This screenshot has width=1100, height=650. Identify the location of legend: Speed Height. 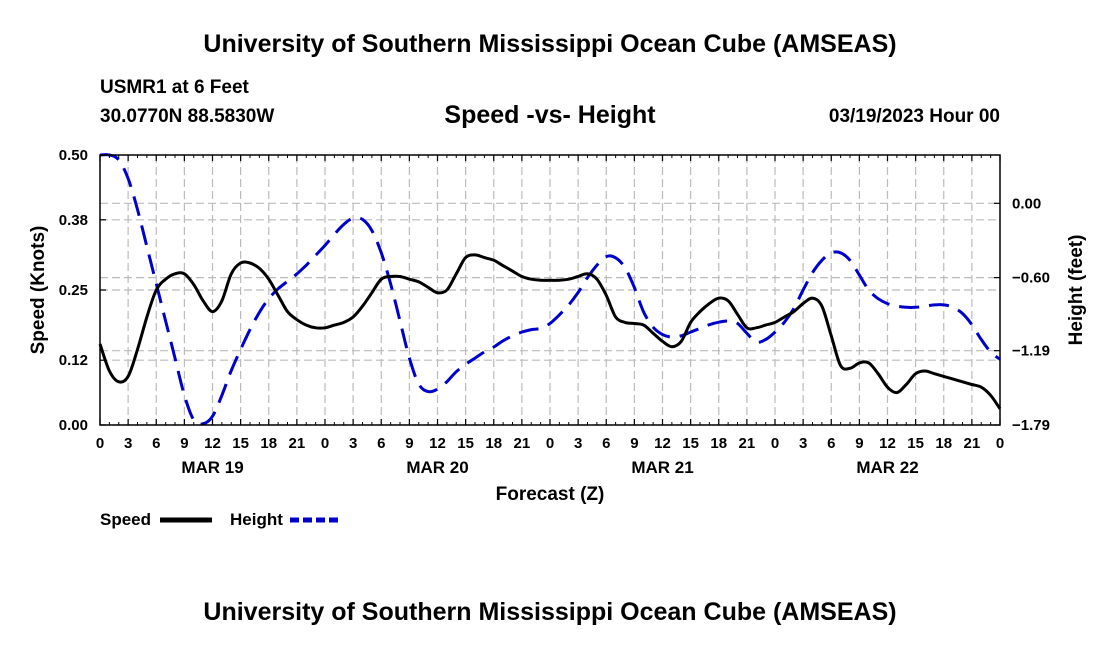
(221, 519).